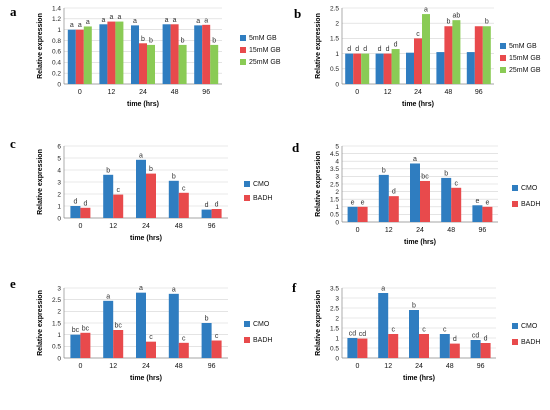  I want to click on significance-label: bc, so click(118, 326).